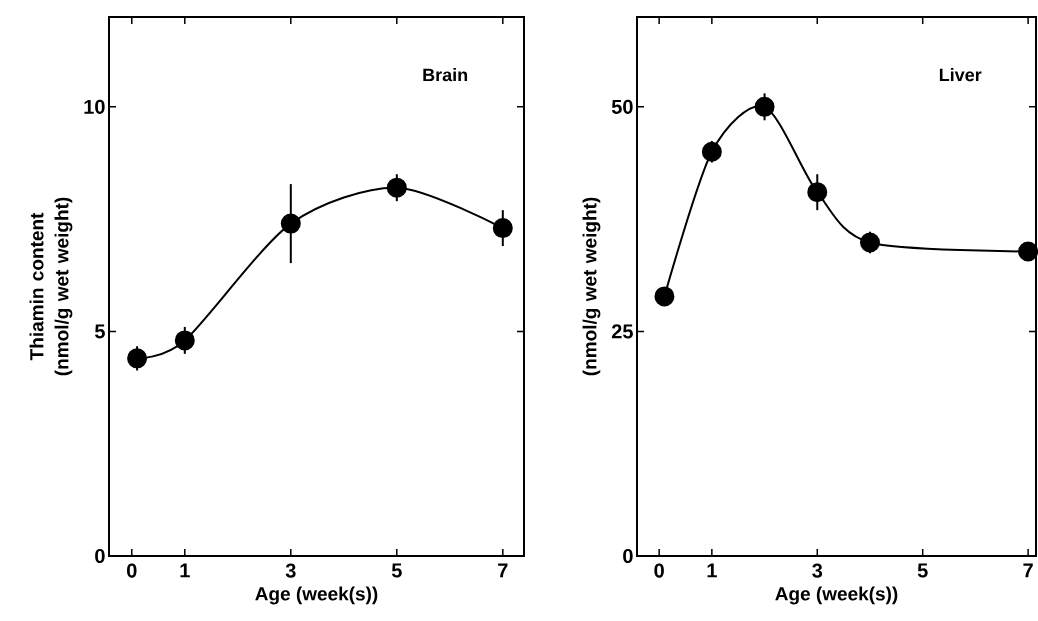 The width and height of the screenshot is (1038, 621). What do you see at coordinates (622, 106) in the screenshot?
I see `y-tick-label: 50` at bounding box center [622, 106].